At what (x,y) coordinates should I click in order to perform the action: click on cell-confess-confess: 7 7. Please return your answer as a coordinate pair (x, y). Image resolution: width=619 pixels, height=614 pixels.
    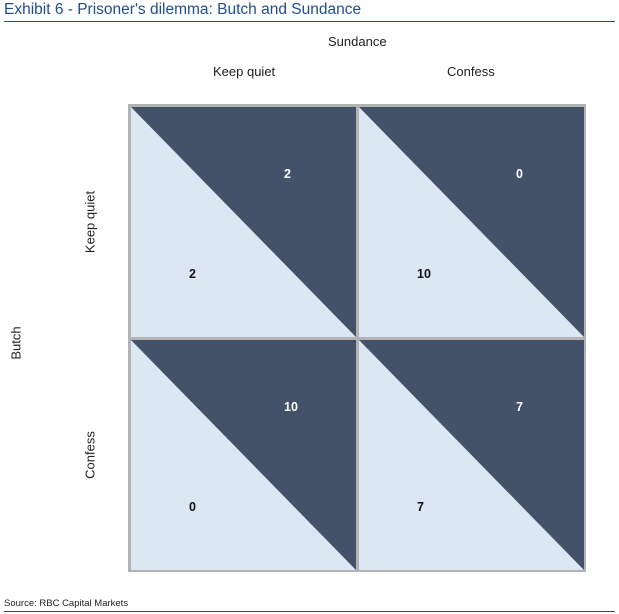
    Looking at the image, I should click on (471, 455).